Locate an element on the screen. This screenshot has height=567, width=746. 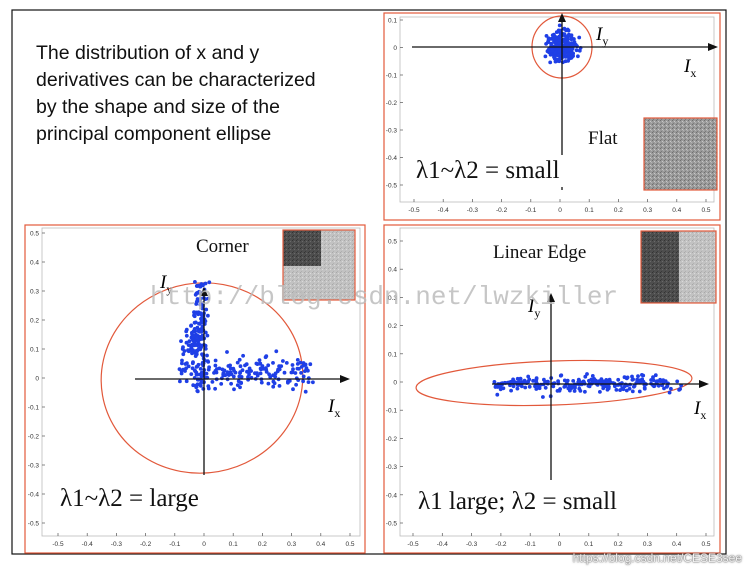
y-tick-label: -0.2 is located at coordinates (34, 437).